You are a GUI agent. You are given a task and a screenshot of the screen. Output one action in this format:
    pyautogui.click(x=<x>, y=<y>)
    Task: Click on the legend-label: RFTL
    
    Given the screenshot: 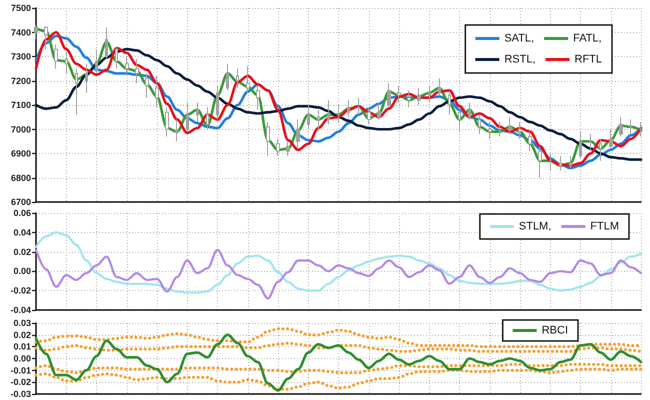 What is the action you would take?
    pyautogui.click(x=588, y=60)
    